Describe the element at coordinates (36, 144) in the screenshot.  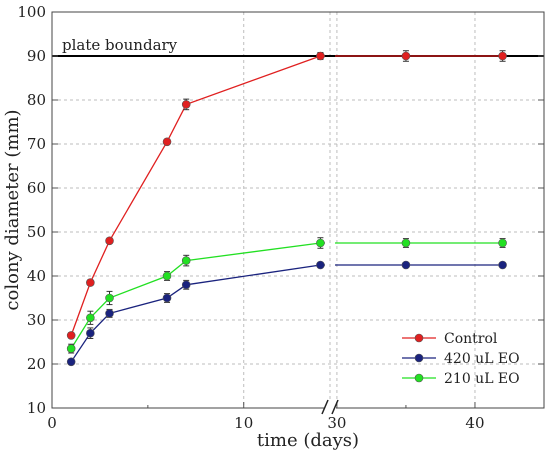
I see `y-tick-label: 70` at that location.